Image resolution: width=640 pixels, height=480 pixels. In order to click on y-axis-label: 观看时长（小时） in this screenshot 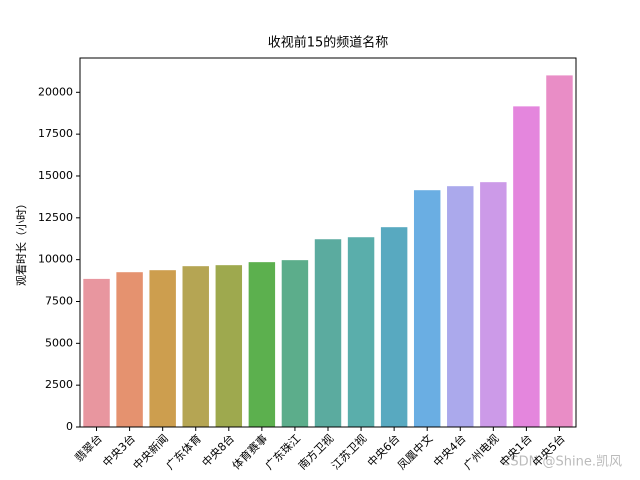, I will do `click(21, 242)`.